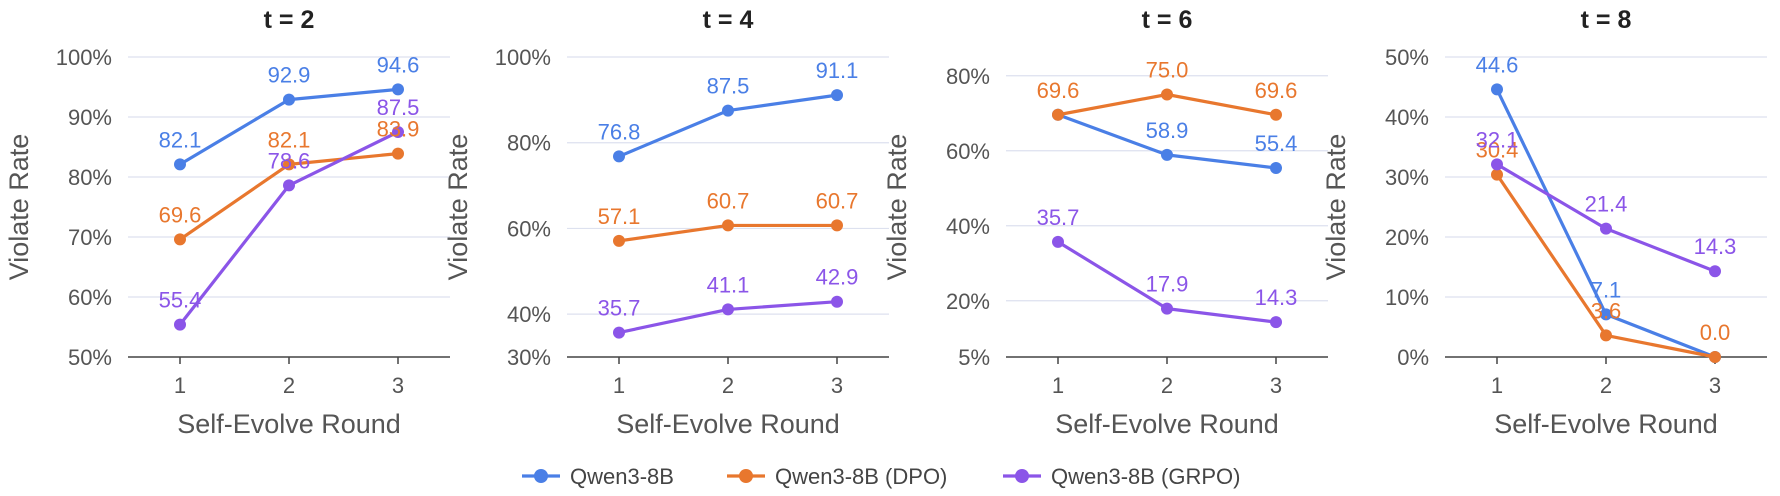 Image resolution: width=1780 pixels, height=496 pixels. I want to click on legend-label: Qwen3-8B, so click(622, 476).